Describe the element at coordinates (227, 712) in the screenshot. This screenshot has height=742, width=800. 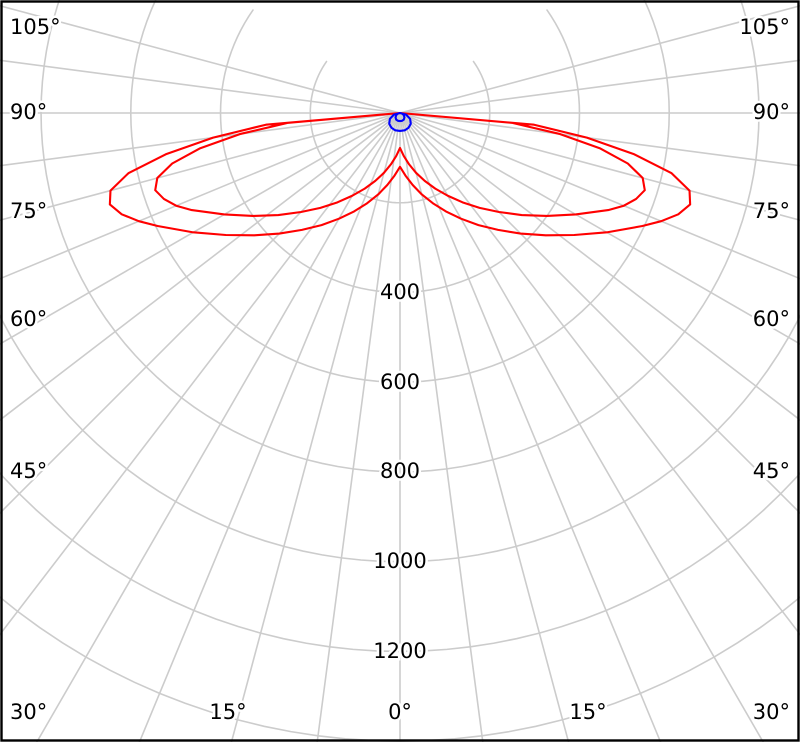
I see `angle-label-bottom-0: 15°` at that location.